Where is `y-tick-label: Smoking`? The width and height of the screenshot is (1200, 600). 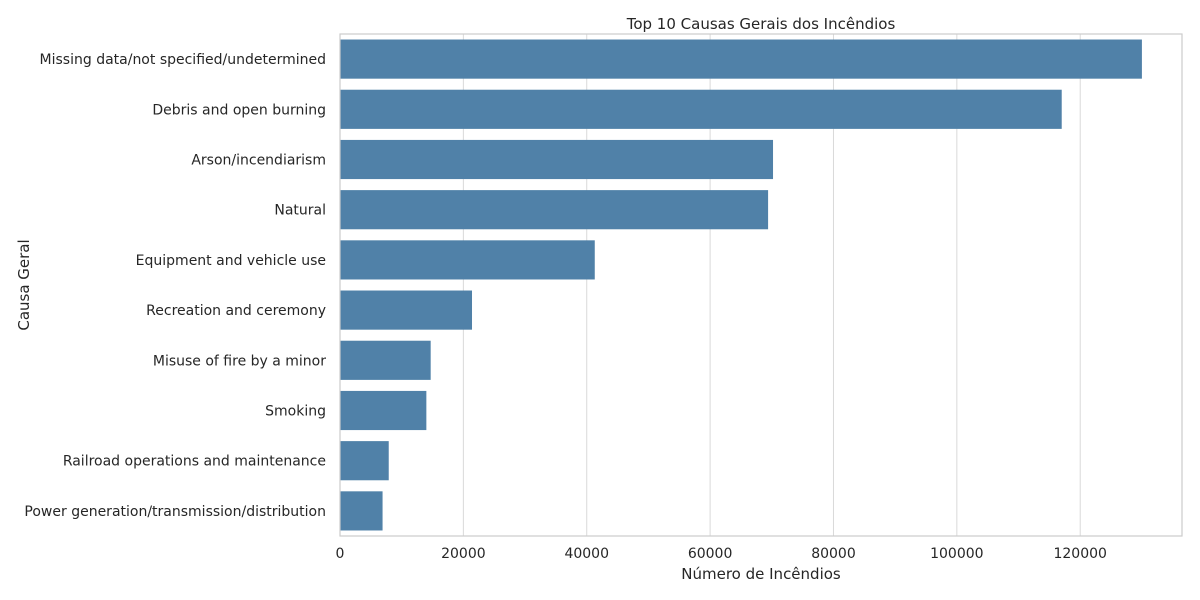
y-tick-label: Smoking is located at coordinates (295, 412).